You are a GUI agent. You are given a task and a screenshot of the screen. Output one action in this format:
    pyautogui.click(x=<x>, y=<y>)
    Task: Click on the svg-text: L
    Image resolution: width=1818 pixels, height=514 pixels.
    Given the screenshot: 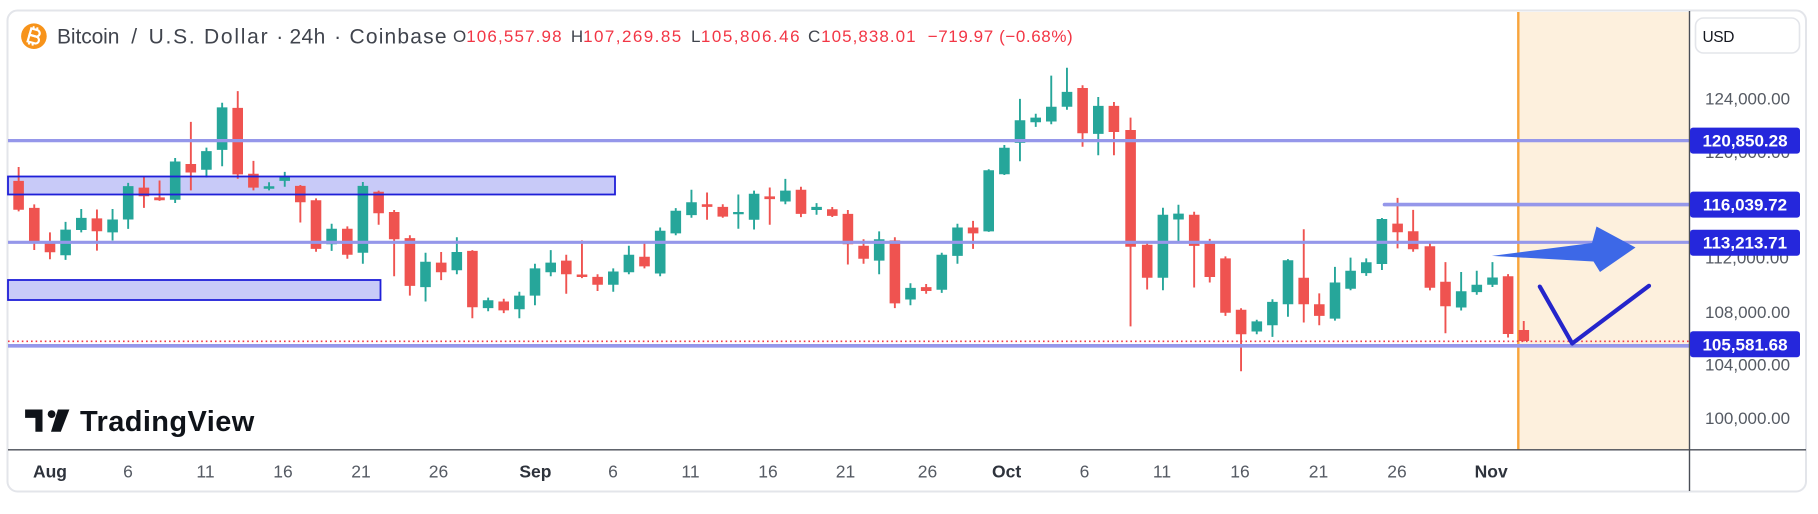 What is the action you would take?
    pyautogui.click(x=695, y=36)
    